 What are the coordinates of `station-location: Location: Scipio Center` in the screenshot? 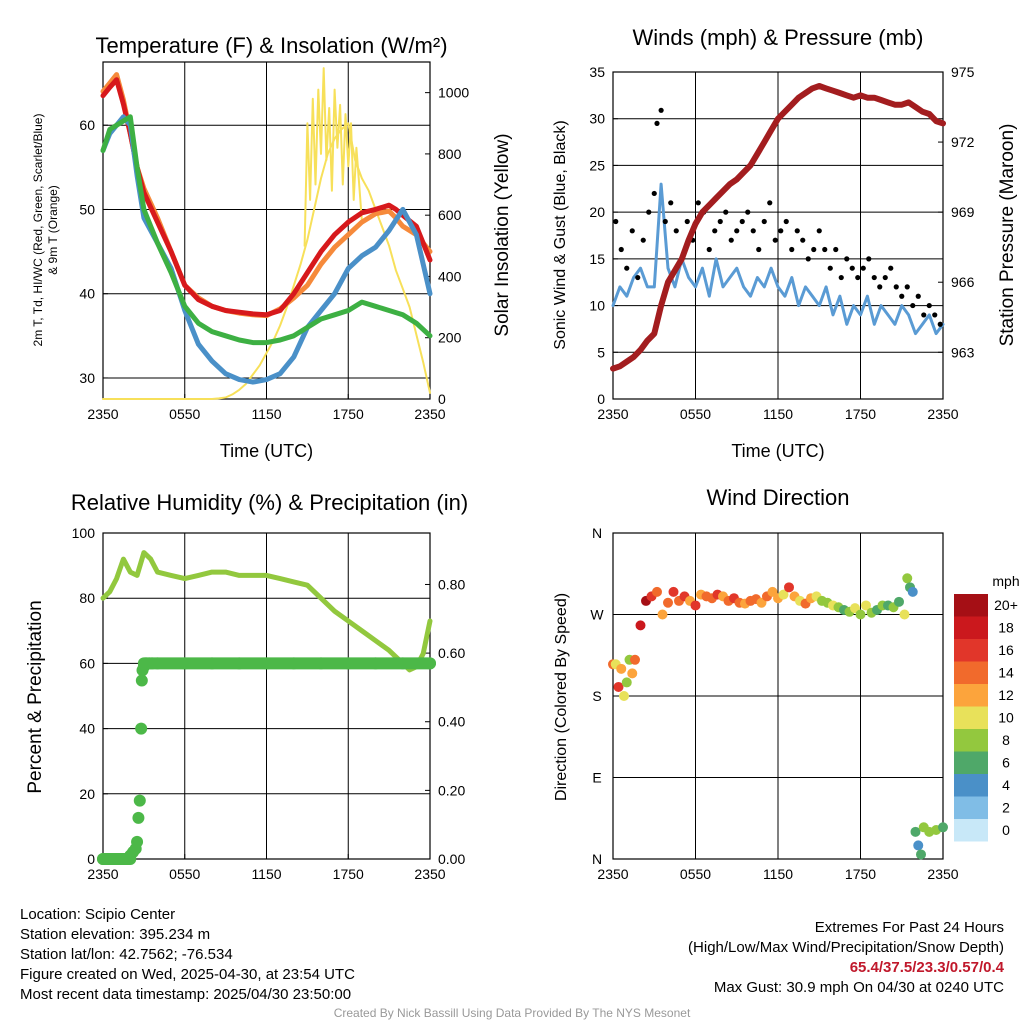 It's located at (98, 914).